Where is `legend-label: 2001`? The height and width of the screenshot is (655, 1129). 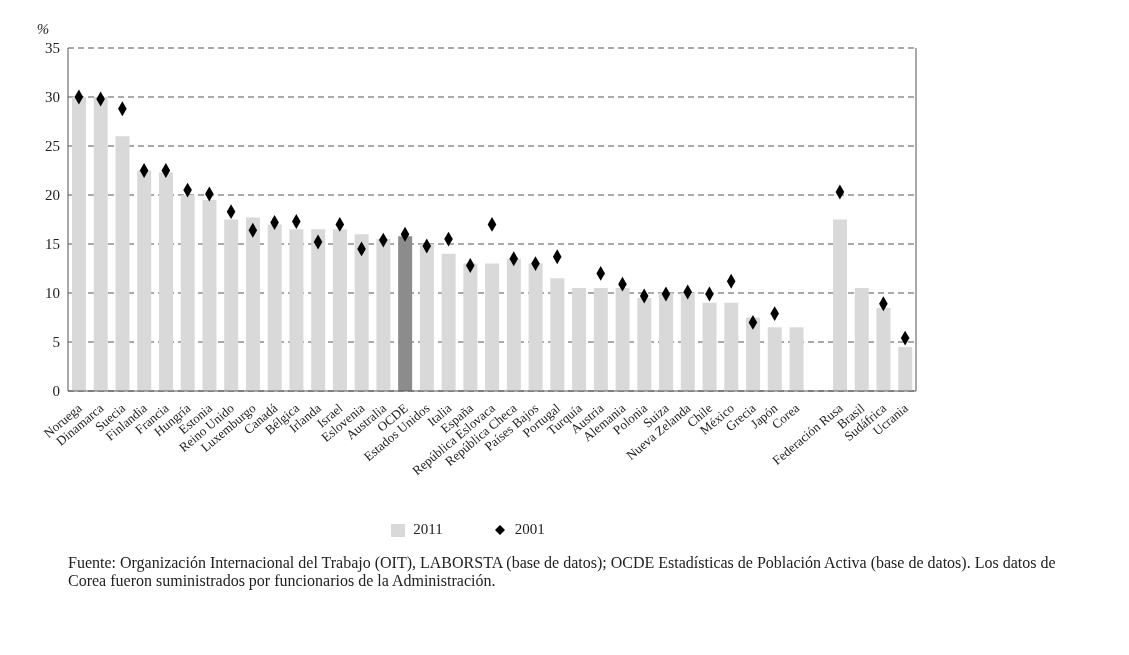
legend-label: 2001 is located at coordinates (529, 529).